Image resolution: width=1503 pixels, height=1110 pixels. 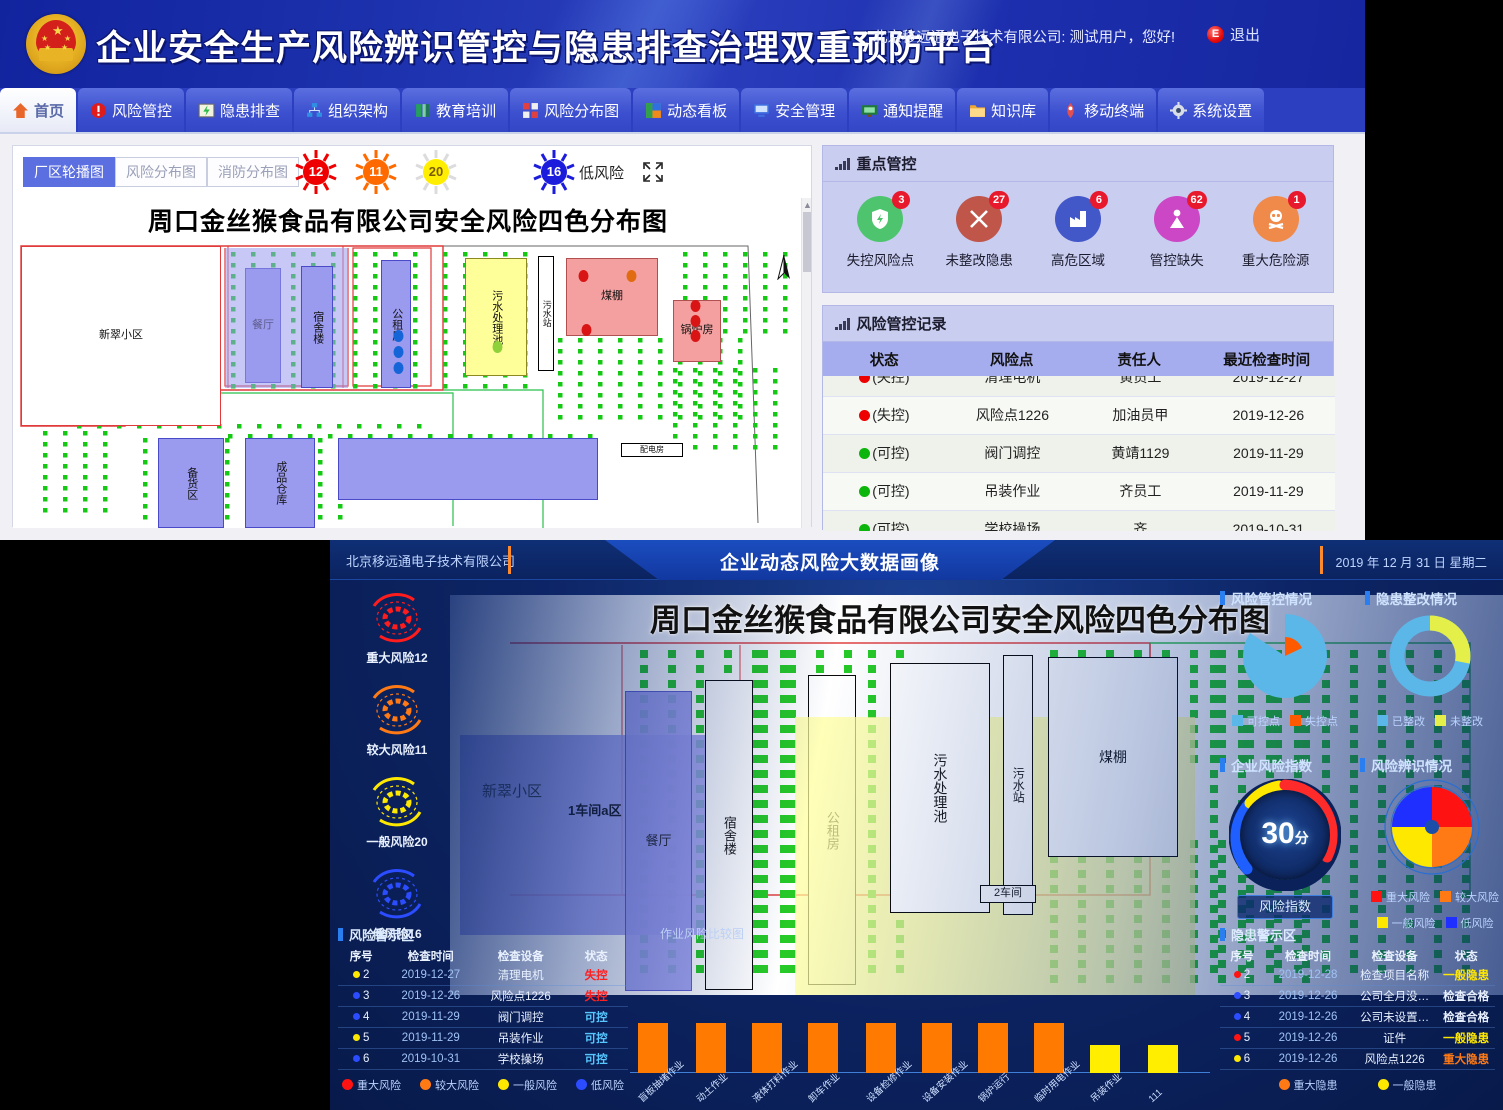 I want to click on focus-label: 高危区域, so click(x=1077, y=260).